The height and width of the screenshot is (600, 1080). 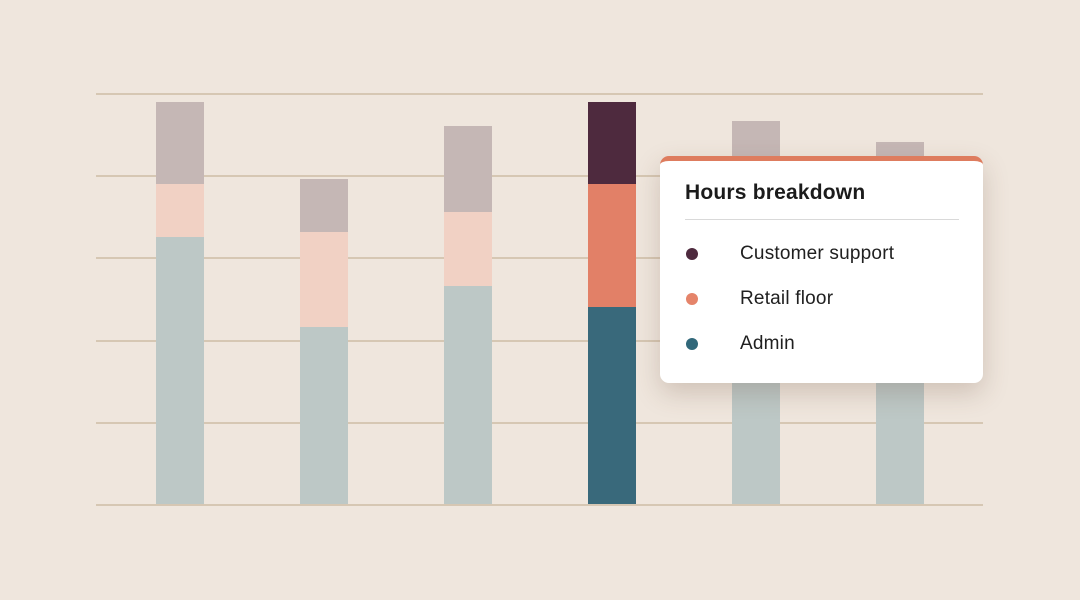 I want to click on tooltip-title: Hours breakdown, so click(x=775, y=192).